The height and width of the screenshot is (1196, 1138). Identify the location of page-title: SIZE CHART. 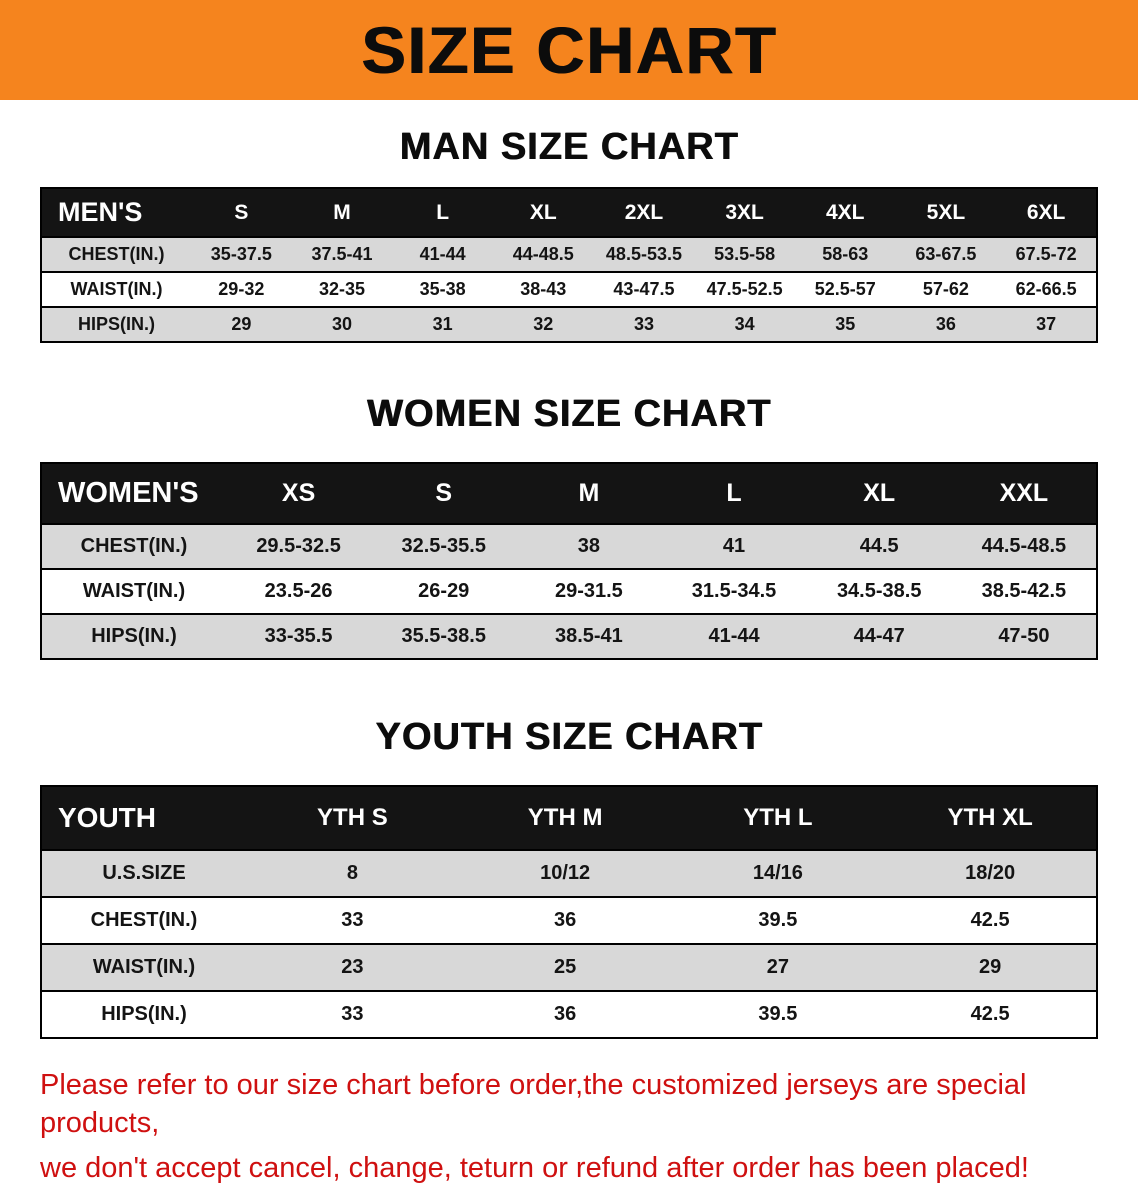
(569, 50).